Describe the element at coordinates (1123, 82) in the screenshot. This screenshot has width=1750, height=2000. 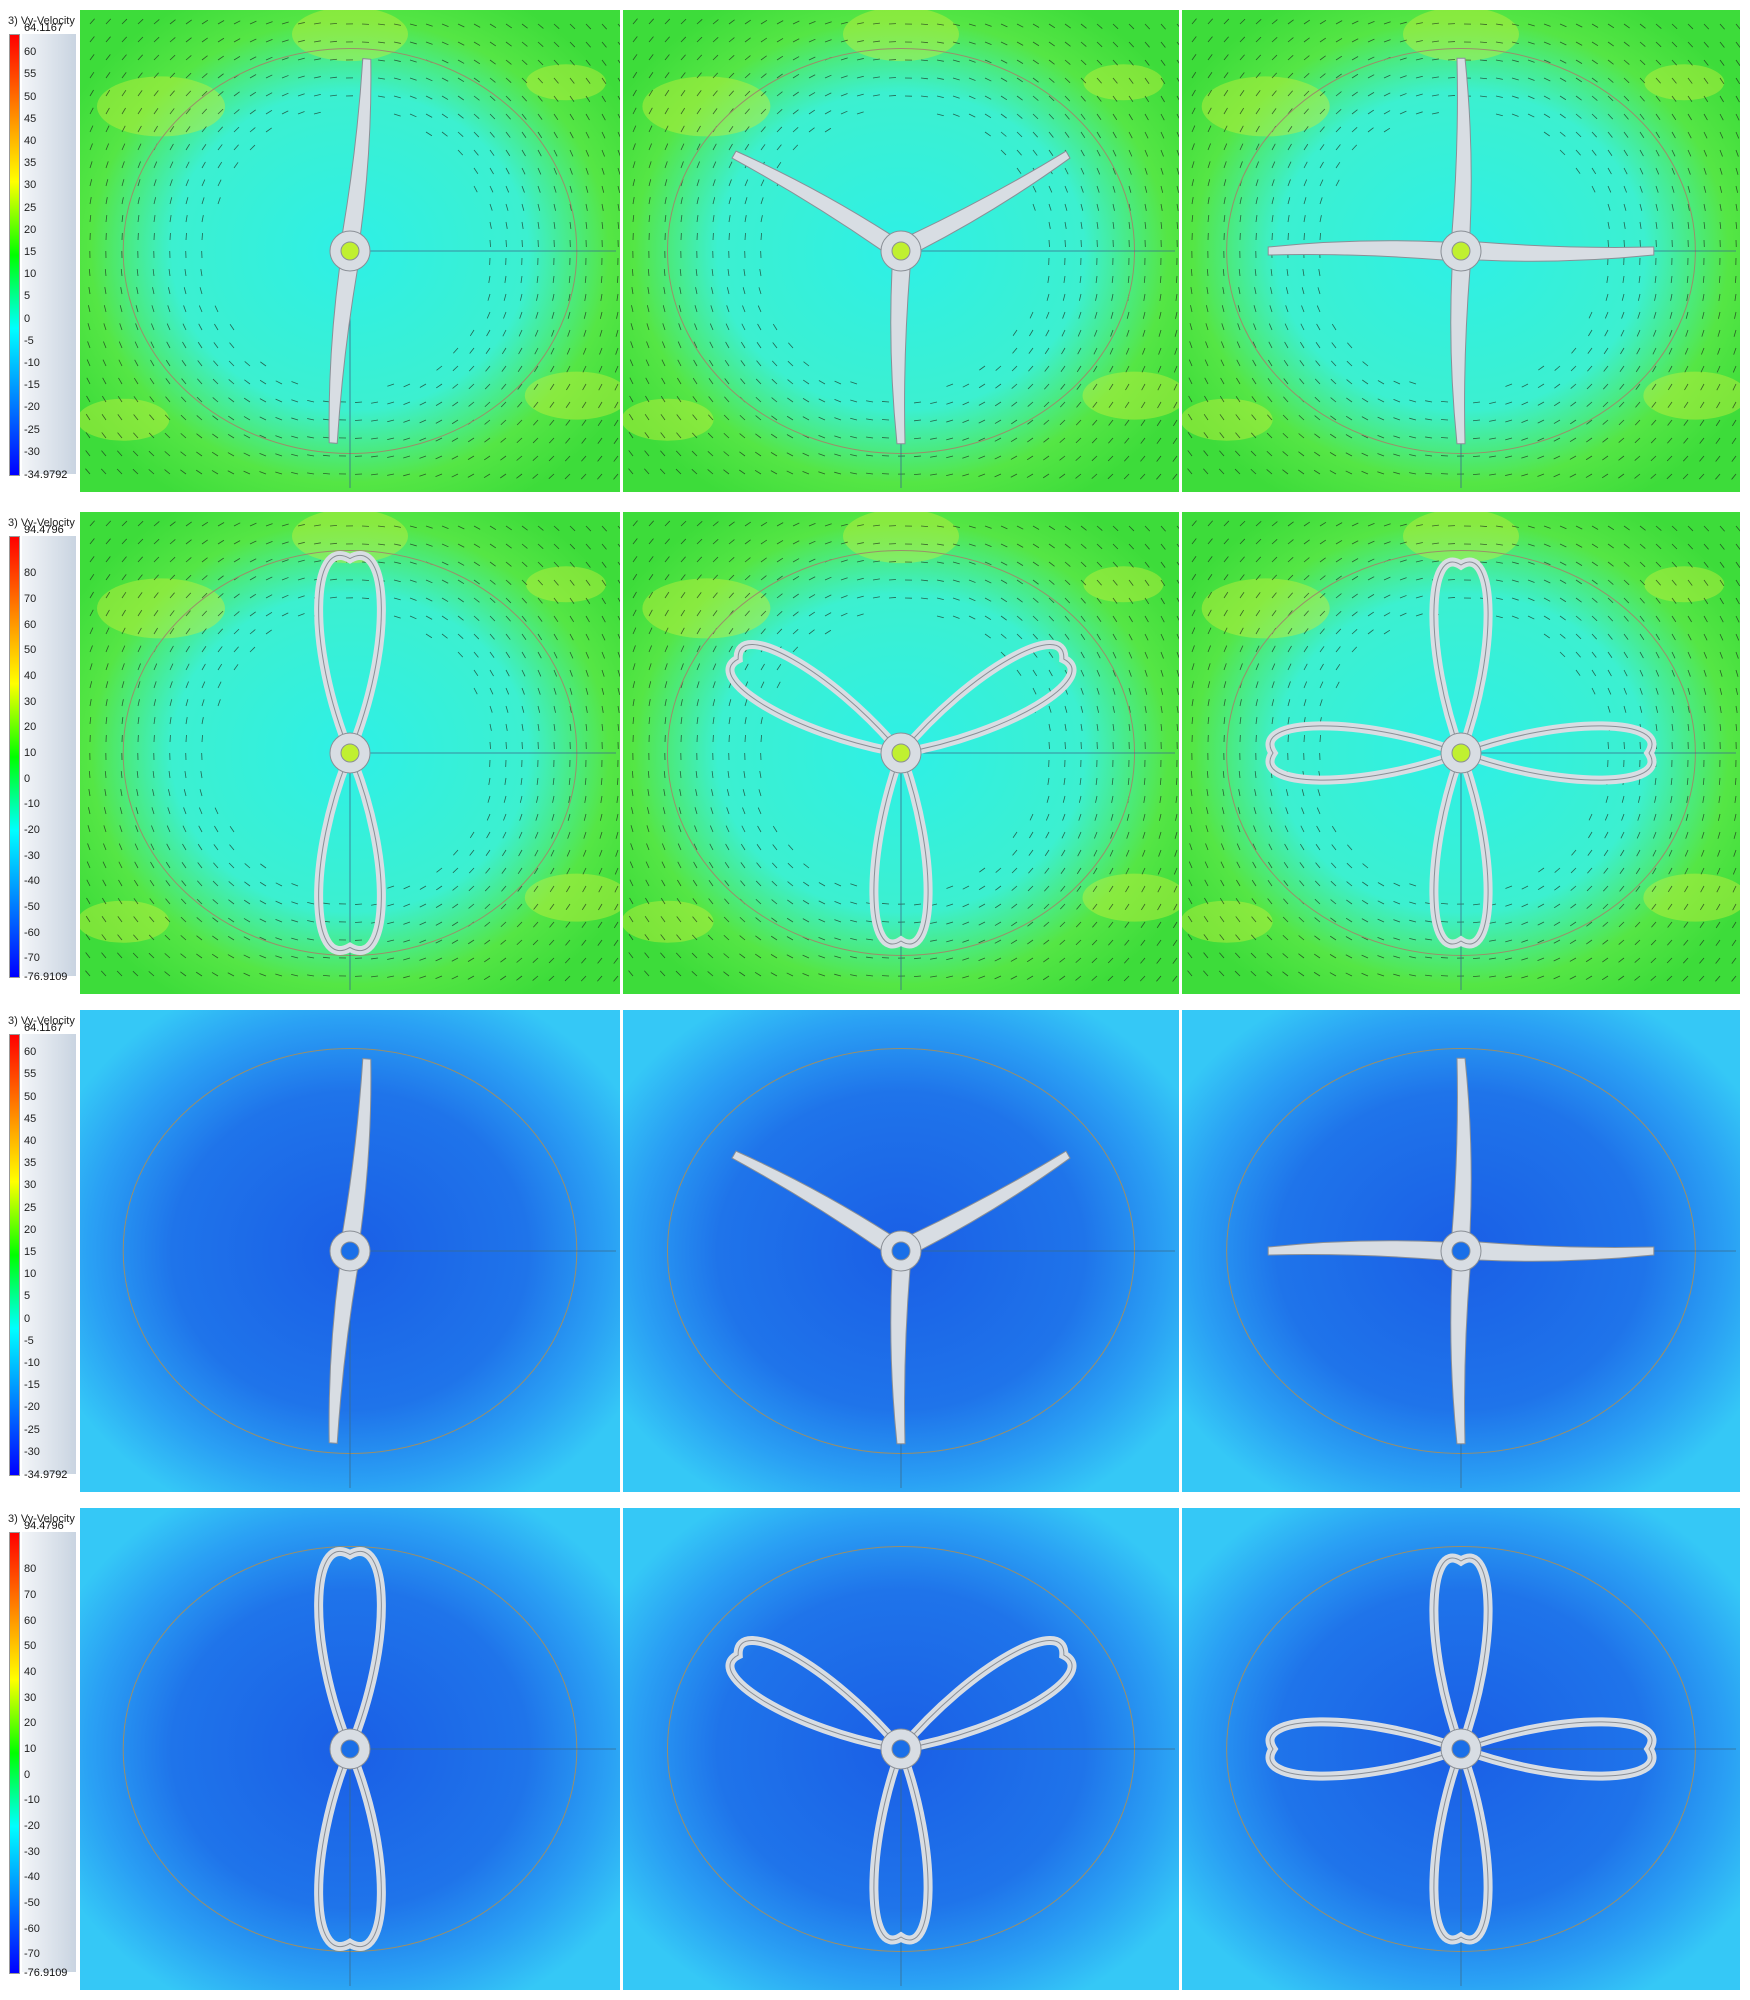
I see `hotspot` at that location.